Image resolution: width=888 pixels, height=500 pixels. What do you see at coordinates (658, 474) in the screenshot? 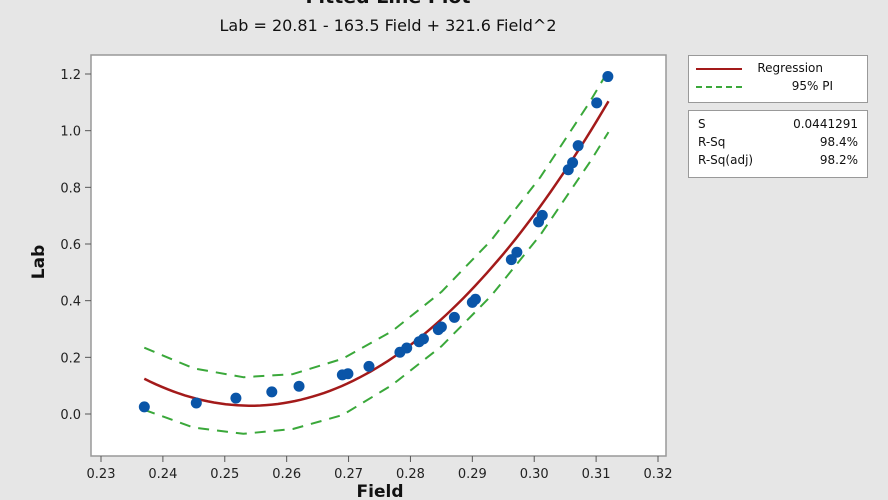
I see `x-tick-label: 0.32` at bounding box center [658, 474].